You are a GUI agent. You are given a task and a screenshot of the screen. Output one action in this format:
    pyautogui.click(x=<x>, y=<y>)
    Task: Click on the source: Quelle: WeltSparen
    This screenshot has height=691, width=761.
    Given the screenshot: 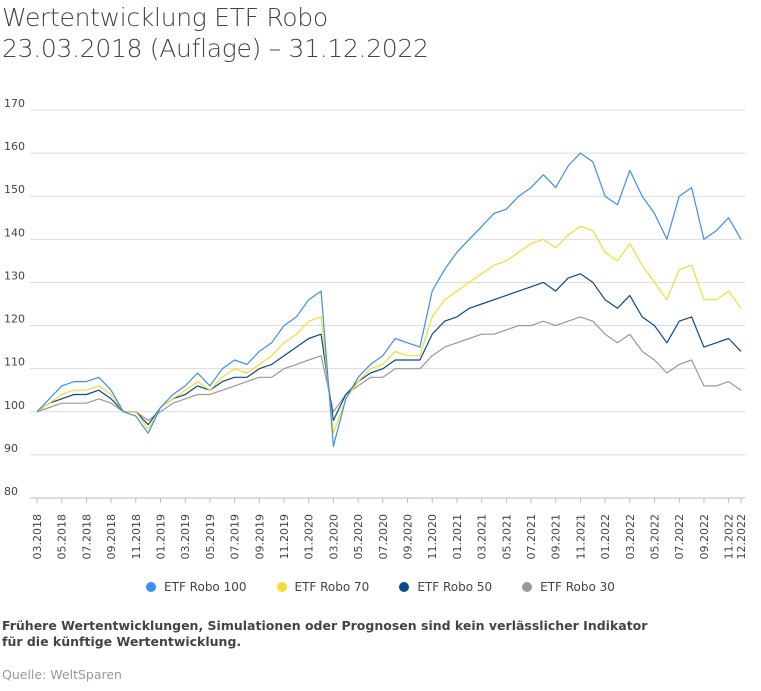 What is the action you would take?
    pyautogui.click(x=62, y=674)
    